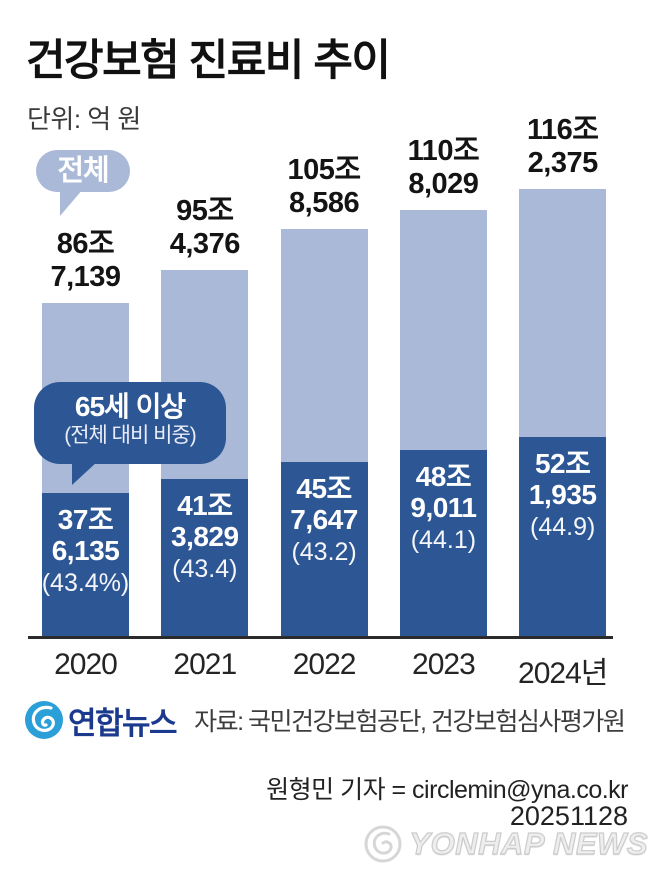 This screenshot has height=887, width=650. What do you see at coordinates (443, 184) in the screenshot?
I see `bar-total-label-line: 8,029` at bounding box center [443, 184].